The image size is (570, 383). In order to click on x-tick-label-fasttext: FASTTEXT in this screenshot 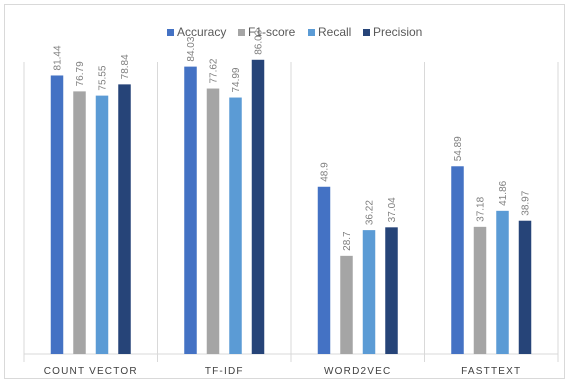, I will do `click(491, 371)`.